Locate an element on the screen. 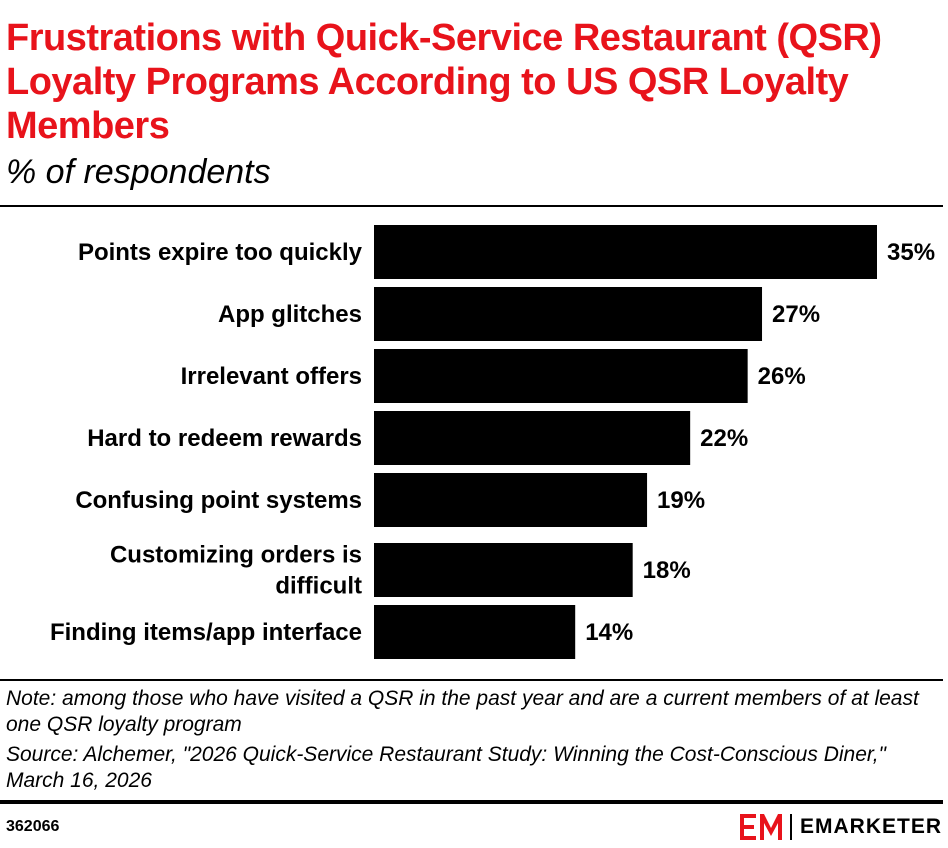  category-label-line: difficult is located at coordinates (318, 586).